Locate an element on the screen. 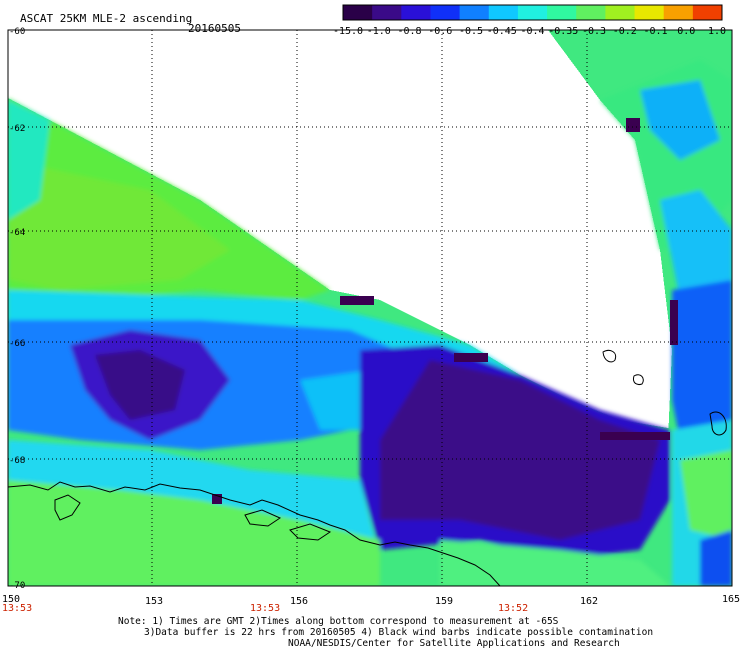 The height and width of the screenshot is (650, 740). lon-label: 156 is located at coordinates (299, 601).